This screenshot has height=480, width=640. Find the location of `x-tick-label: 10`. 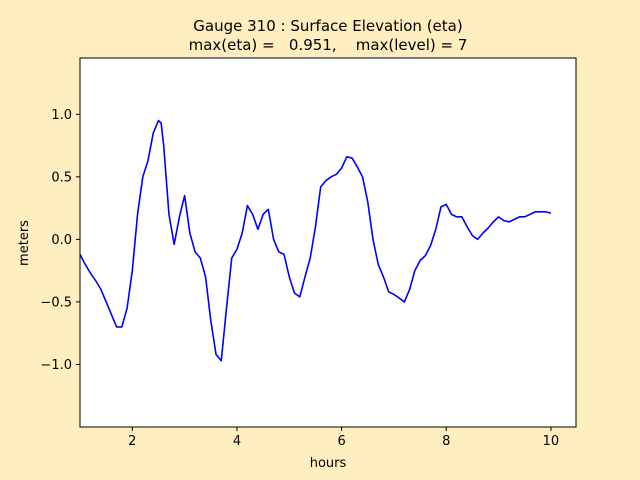

x-tick-label: 10 is located at coordinates (551, 441).